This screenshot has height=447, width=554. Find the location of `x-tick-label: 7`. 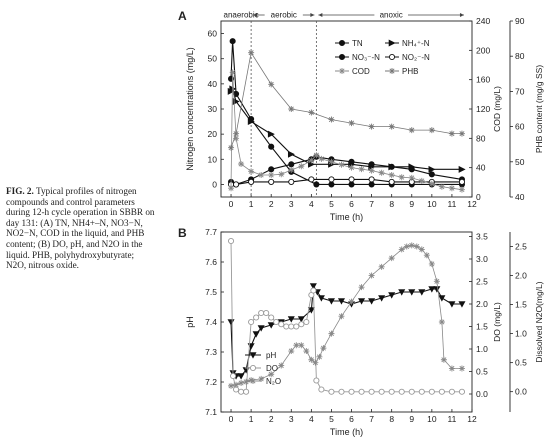

x-tick-label: 7 is located at coordinates (371, 204).